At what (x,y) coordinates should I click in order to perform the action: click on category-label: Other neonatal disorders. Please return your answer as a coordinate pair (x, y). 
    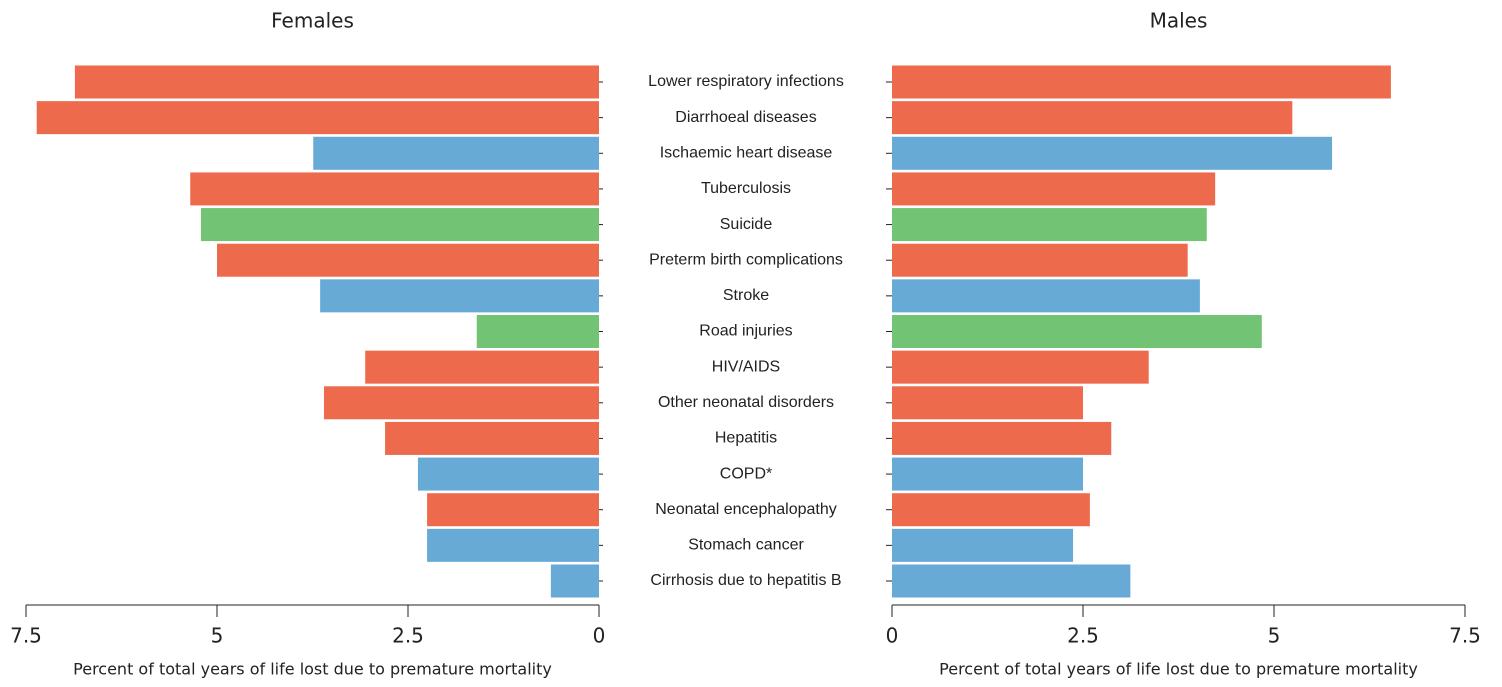
    Looking at the image, I should click on (746, 402).